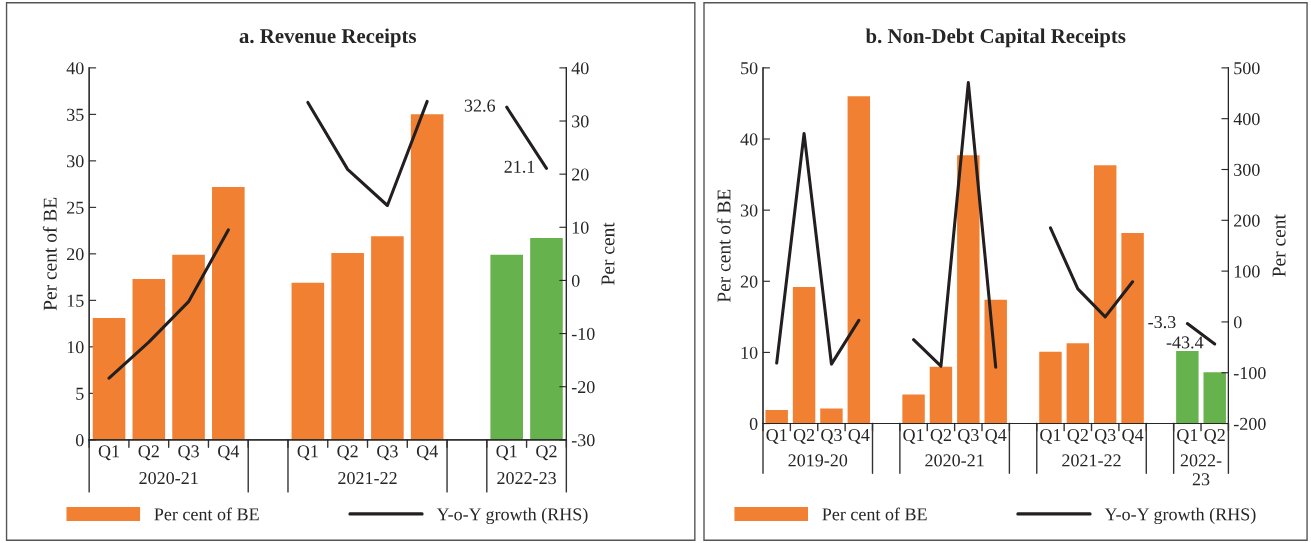 This screenshot has height=543, width=1311. What do you see at coordinates (583, 387) in the screenshot?
I see `y2-tick-label: -20` at bounding box center [583, 387].